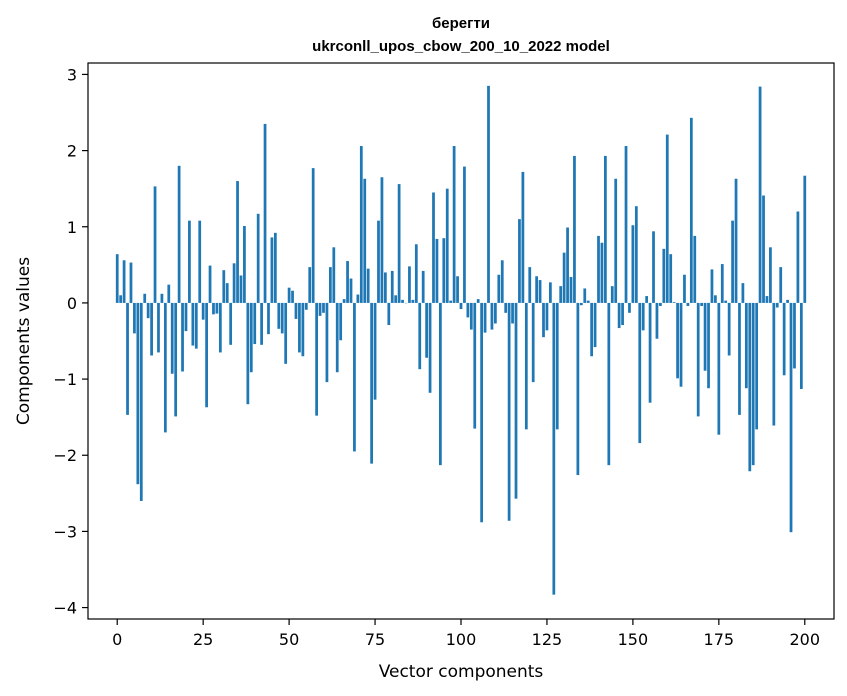  Describe the element at coordinates (289, 639) in the screenshot. I see `x-tick-label: 50` at that location.